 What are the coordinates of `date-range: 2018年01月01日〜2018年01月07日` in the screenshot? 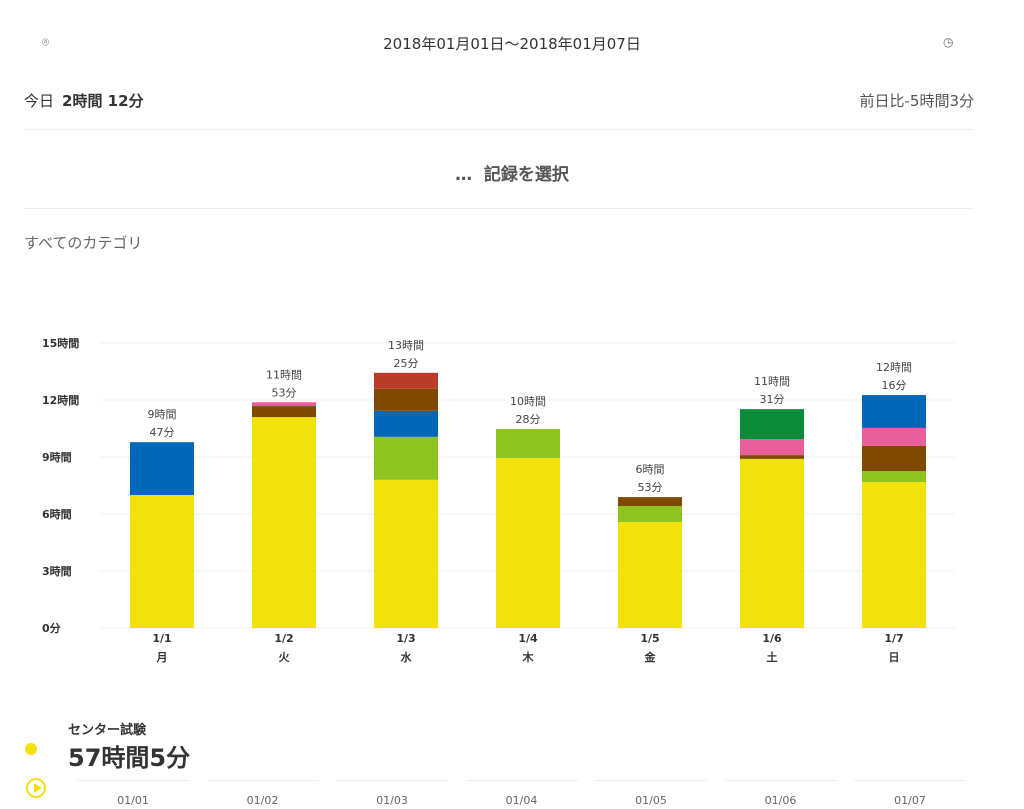 It's located at (512, 44).